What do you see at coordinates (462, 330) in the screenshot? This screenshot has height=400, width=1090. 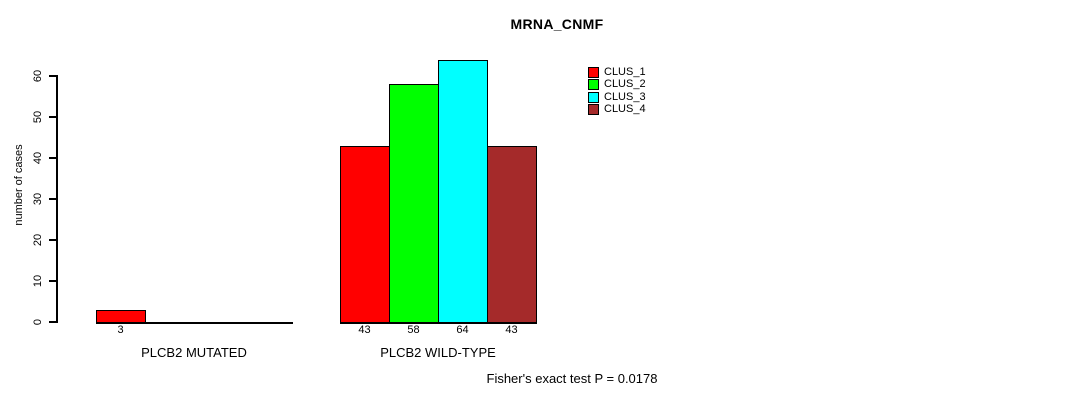 I see `bar-value-label: 64` at bounding box center [462, 330].